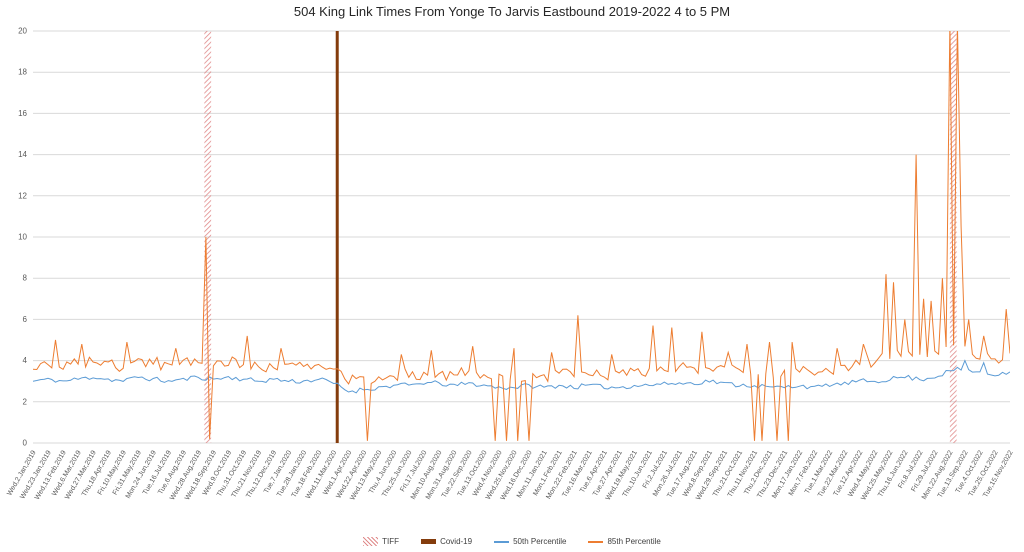 The height and width of the screenshot is (552, 1024). I want to click on svg-text: 18, so click(22, 72).